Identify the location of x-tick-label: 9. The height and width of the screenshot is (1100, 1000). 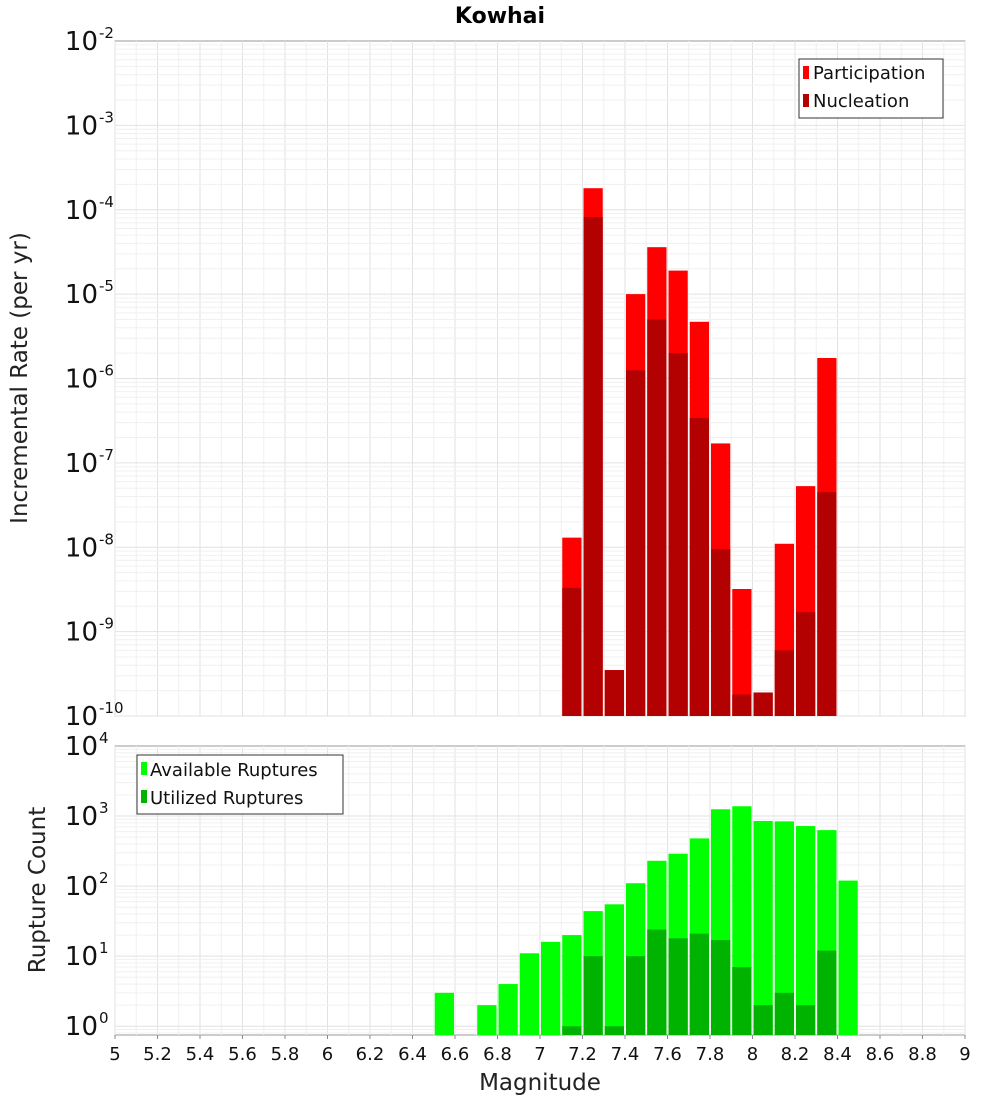
(964, 1054).